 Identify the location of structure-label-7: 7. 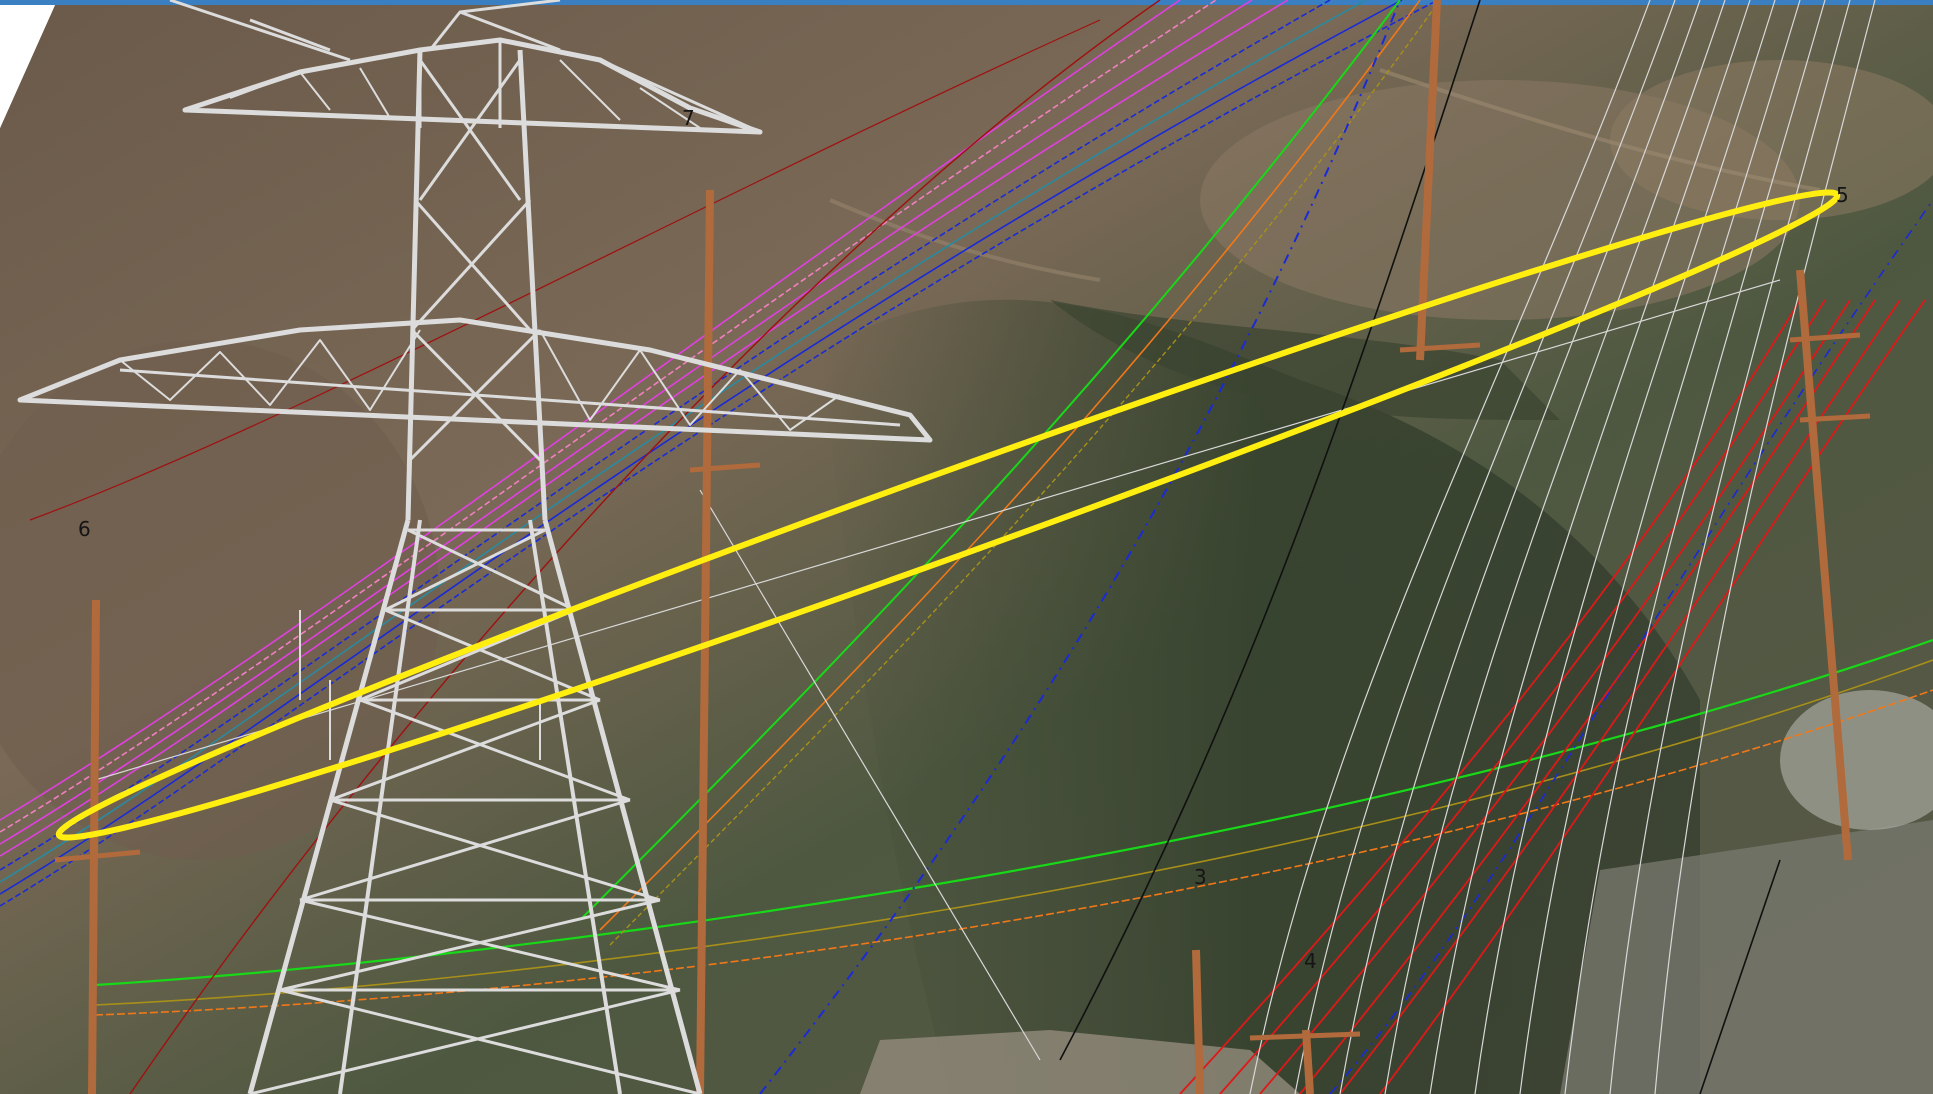
(688, 118).